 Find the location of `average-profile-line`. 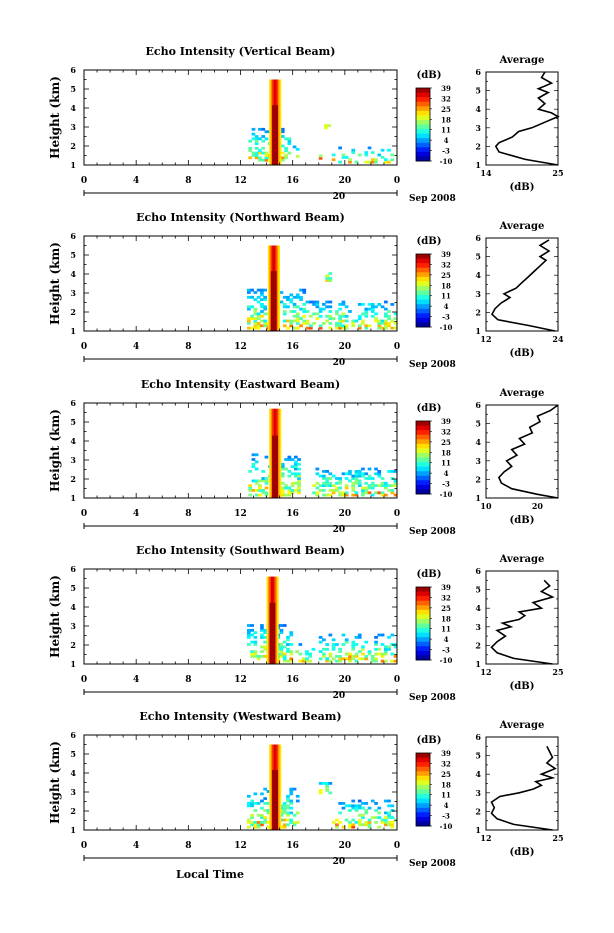

average-profile-line is located at coordinates (523, 788).